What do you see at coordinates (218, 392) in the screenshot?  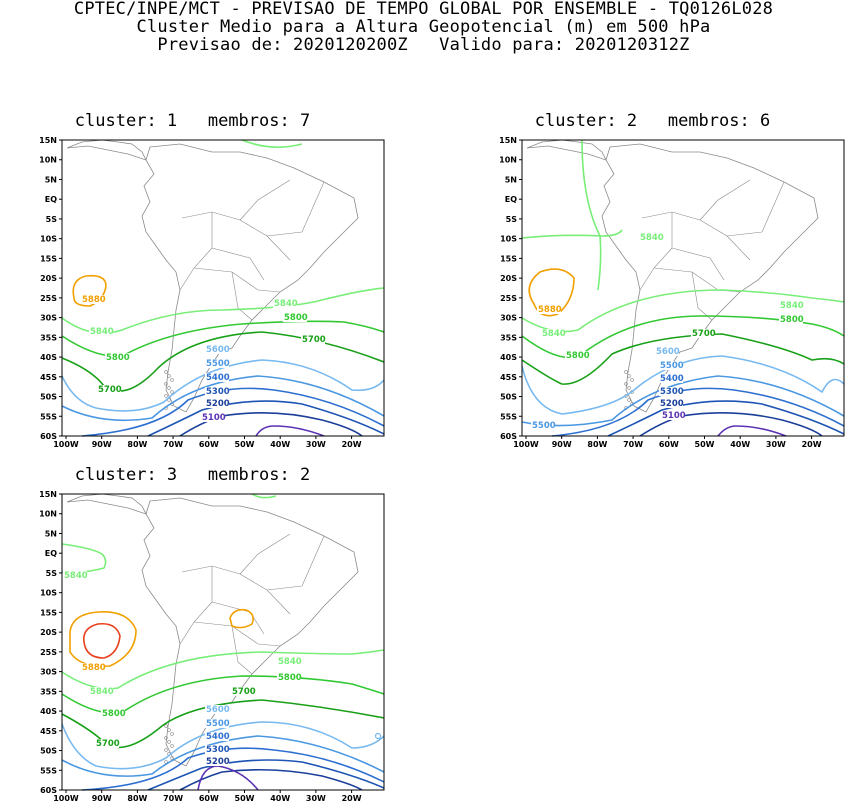 I see `contour-label: 5300` at bounding box center [218, 392].